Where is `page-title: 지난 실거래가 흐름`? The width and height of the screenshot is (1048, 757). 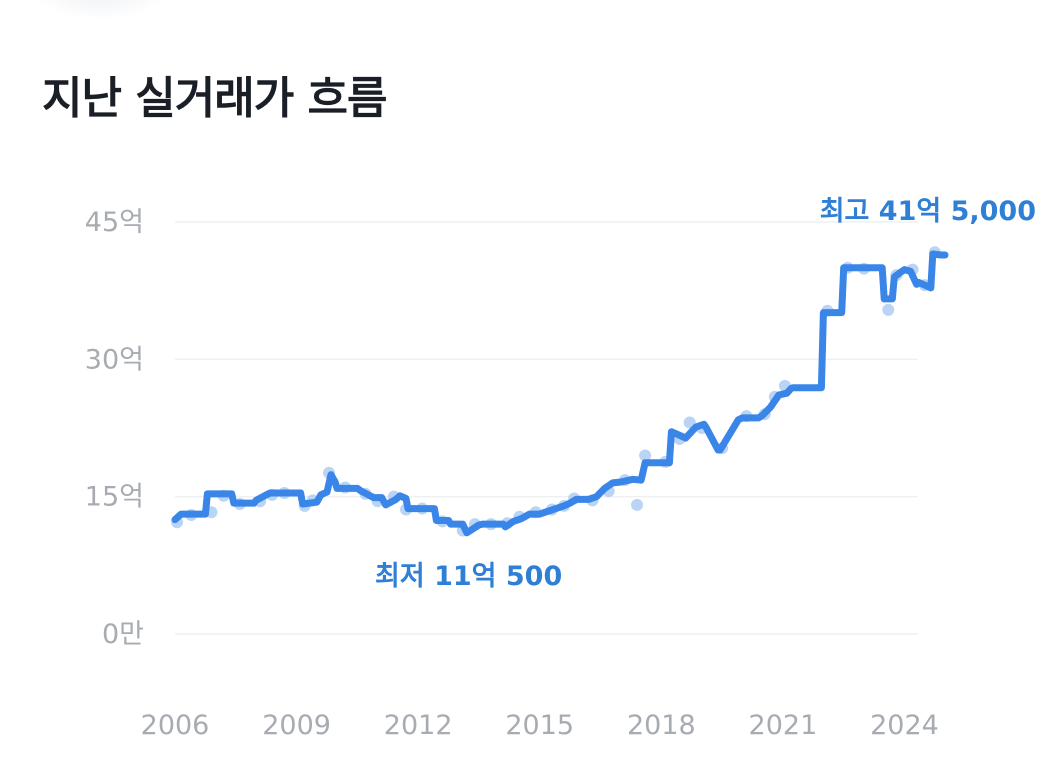 page-title: 지난 실거래가 흐름 is located at coordinates (214, 98).